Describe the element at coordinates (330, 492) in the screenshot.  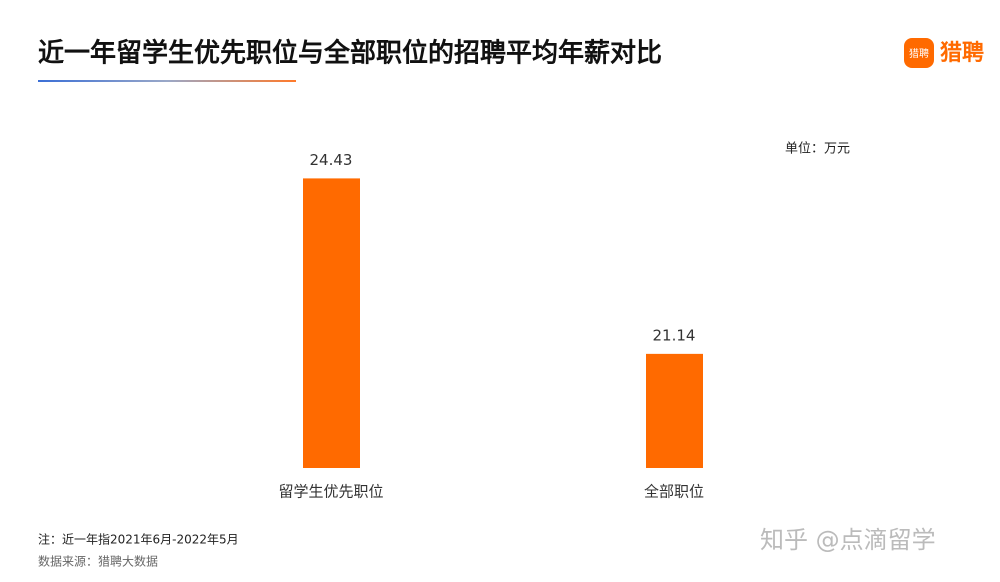
I see `x-tick-label: 留学生优先职位` at that location.